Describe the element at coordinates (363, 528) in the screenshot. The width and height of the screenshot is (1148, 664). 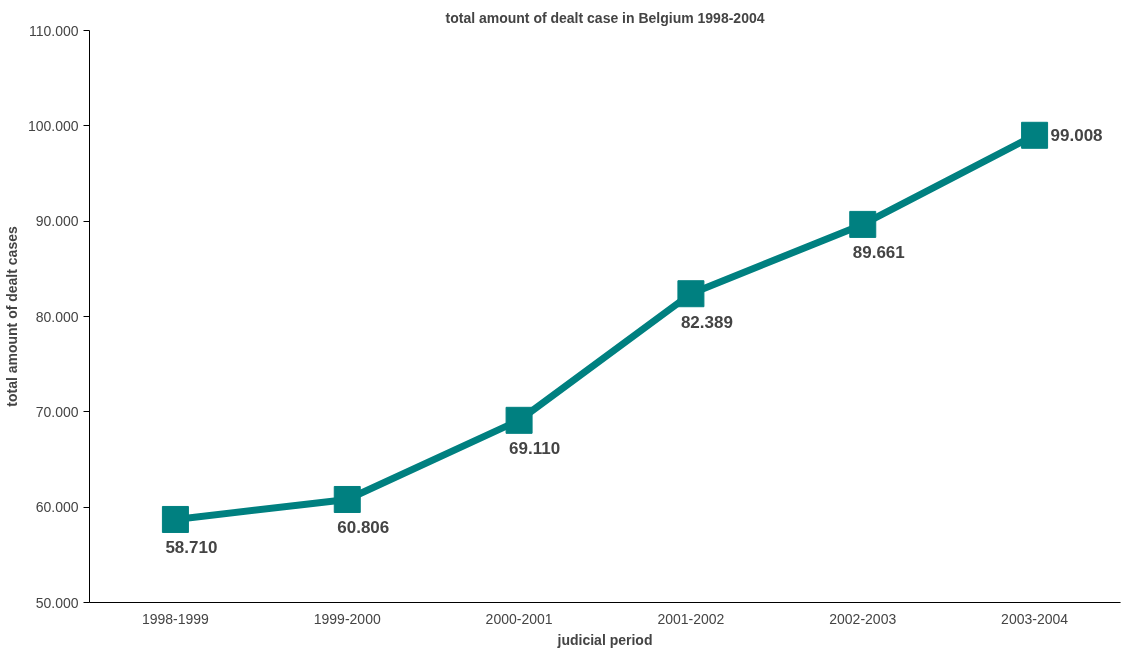
I see `data-label: 60.806` at that location.